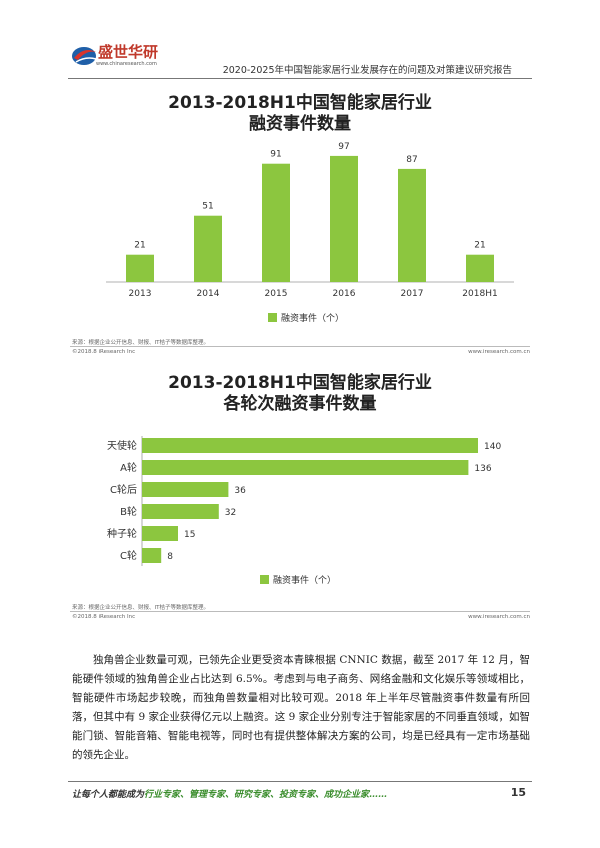 The image size is (600, 848). Describe the element at coordinates (122, 445) in the screenshot. I see `chart2-category-label: 天使轮` at that location.